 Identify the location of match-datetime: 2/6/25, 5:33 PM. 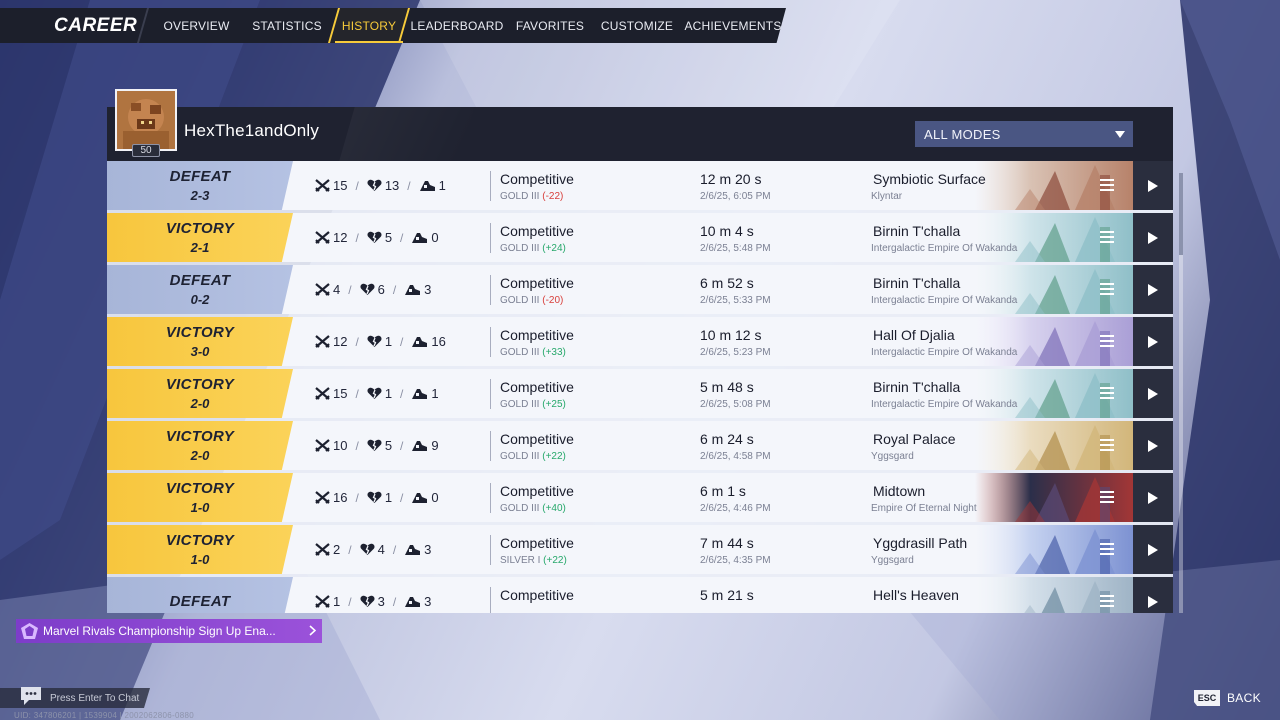
(735, 300).